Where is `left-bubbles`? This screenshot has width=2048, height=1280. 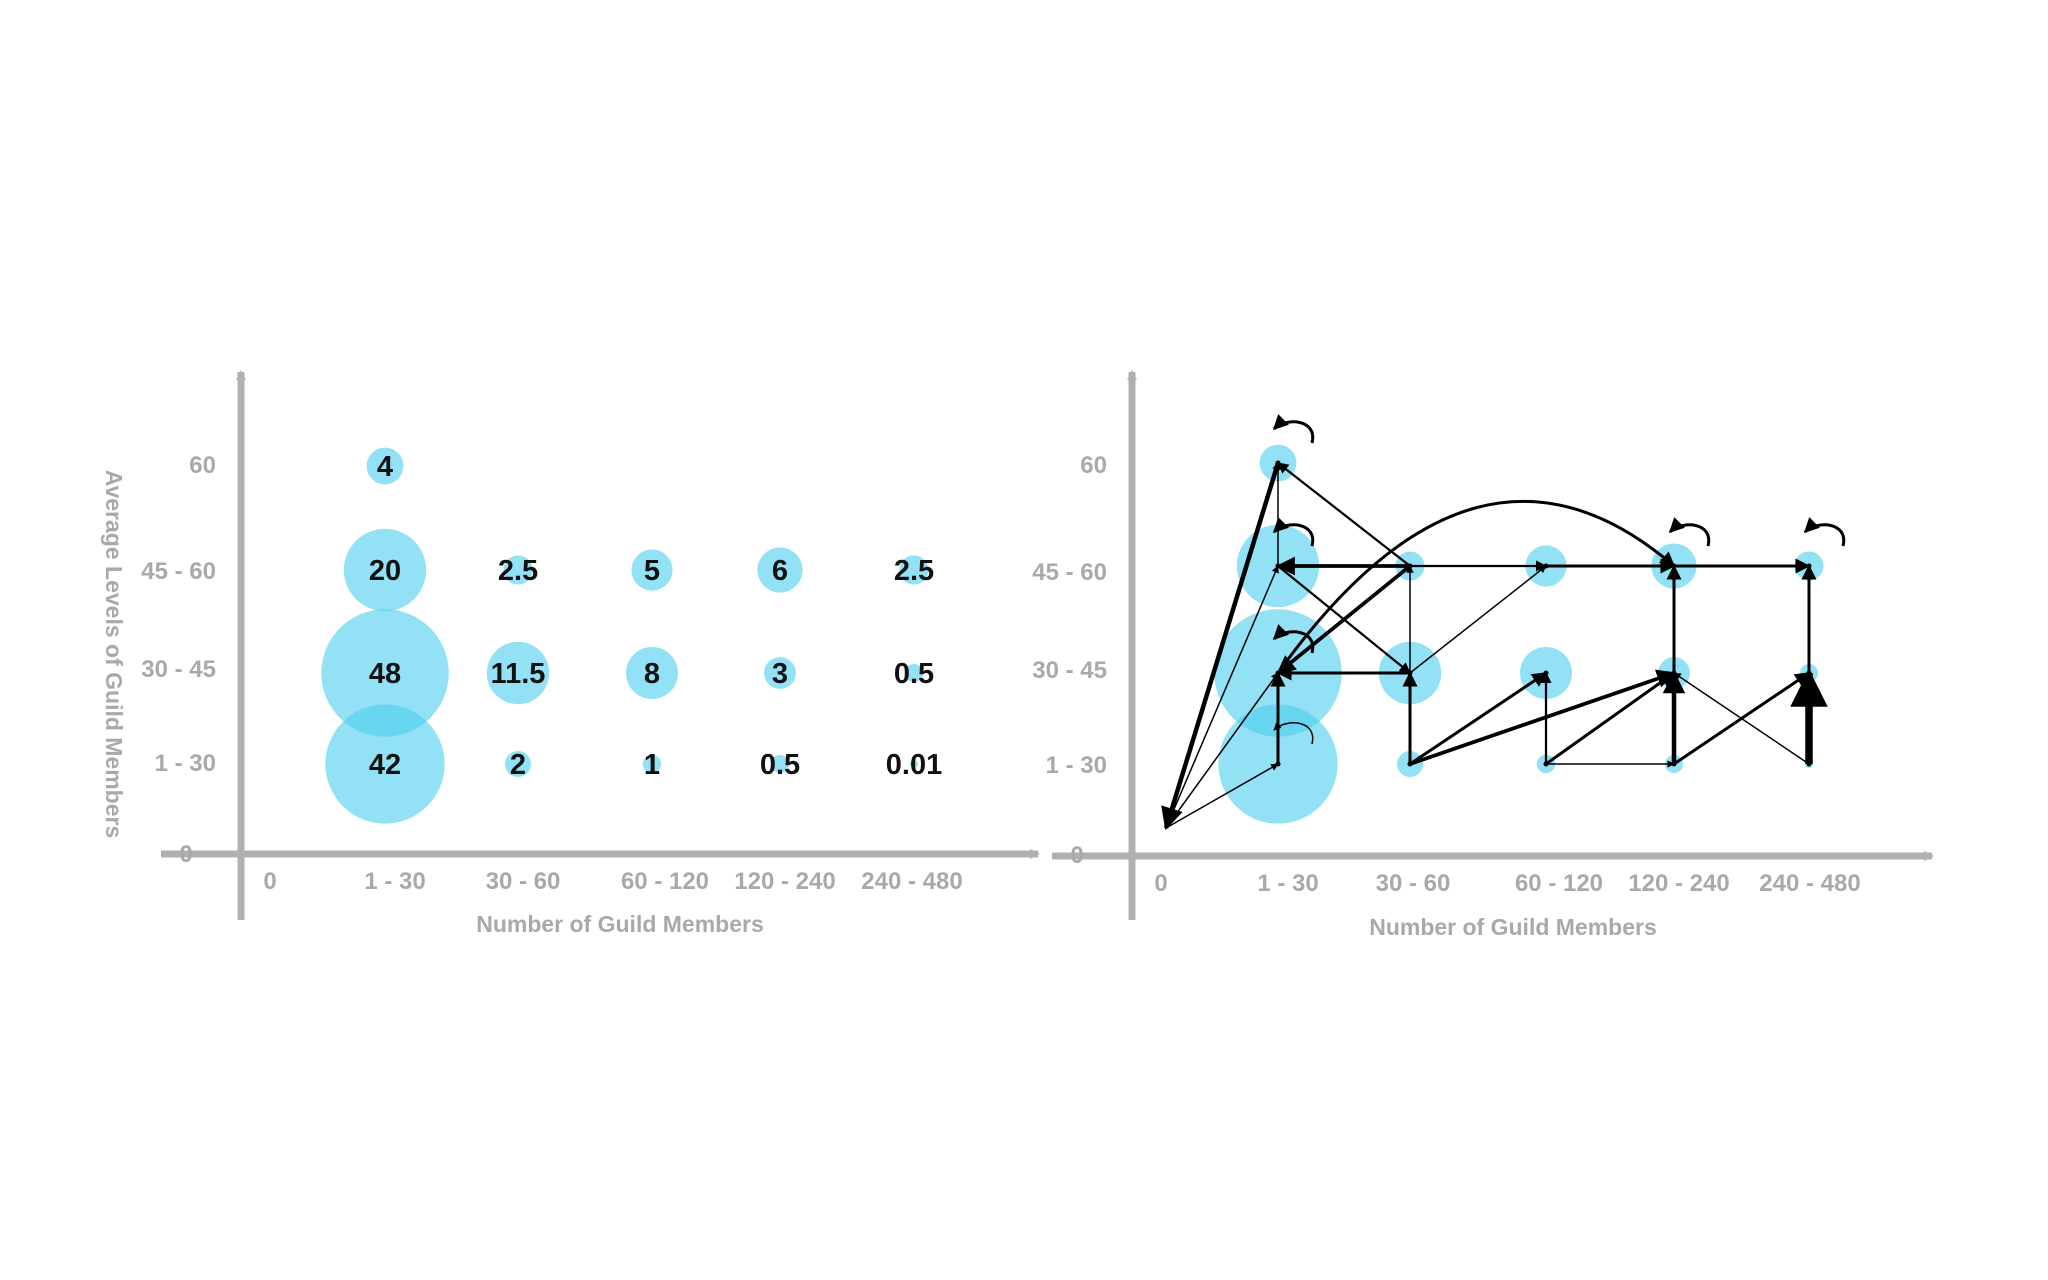
left-bubbles is located at coordinates (625, 635).